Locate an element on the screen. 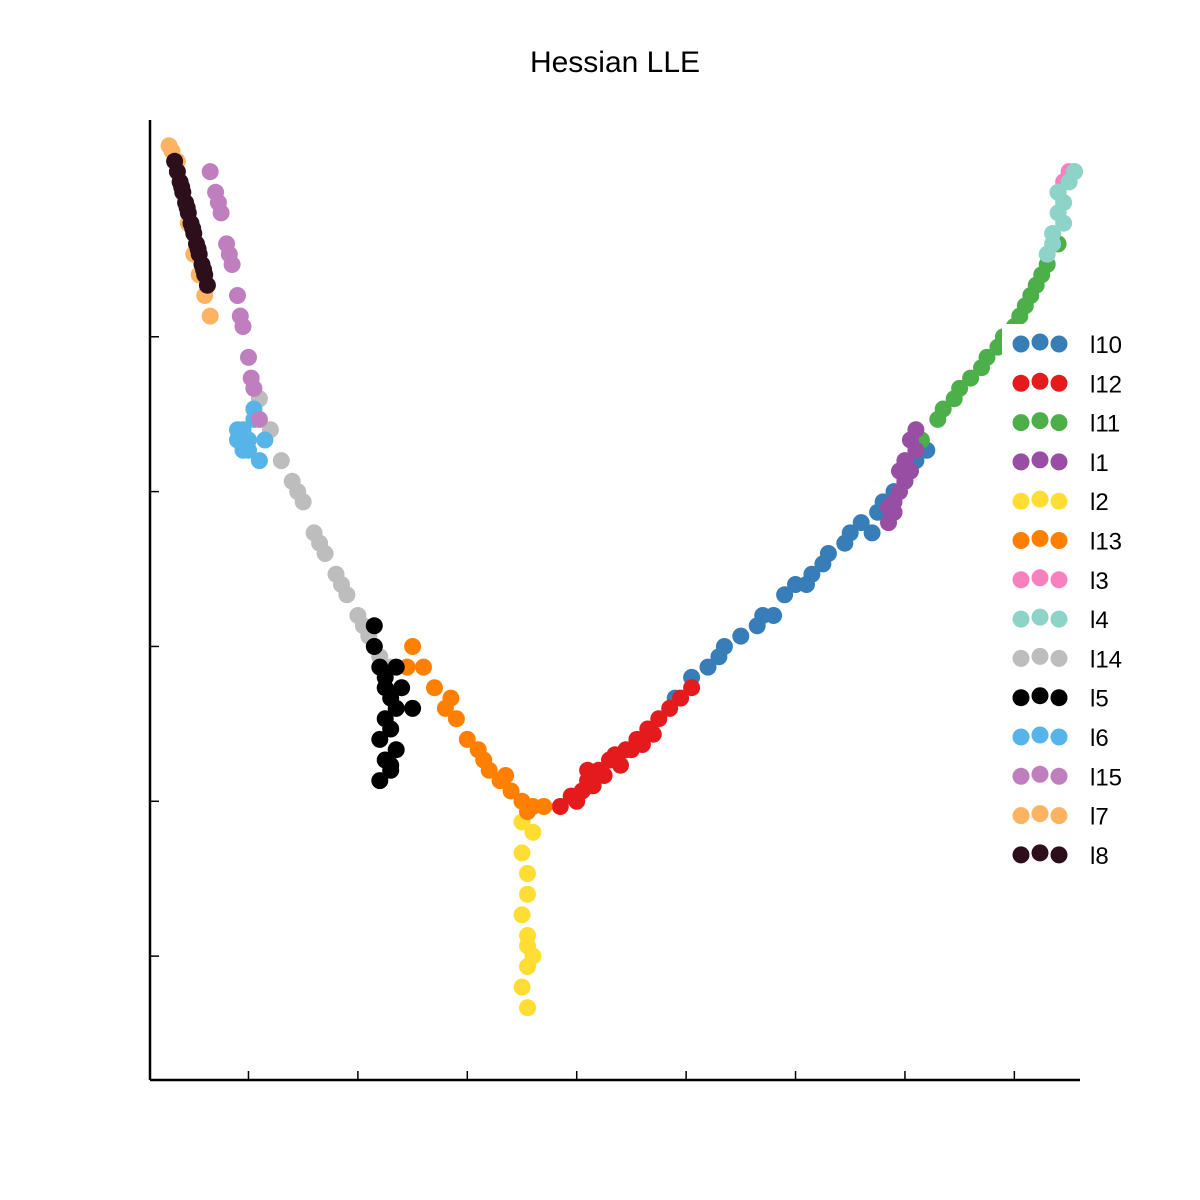 The image size is (1200, 1200). legend-item: l2 is located at coordinates (1060, 502).